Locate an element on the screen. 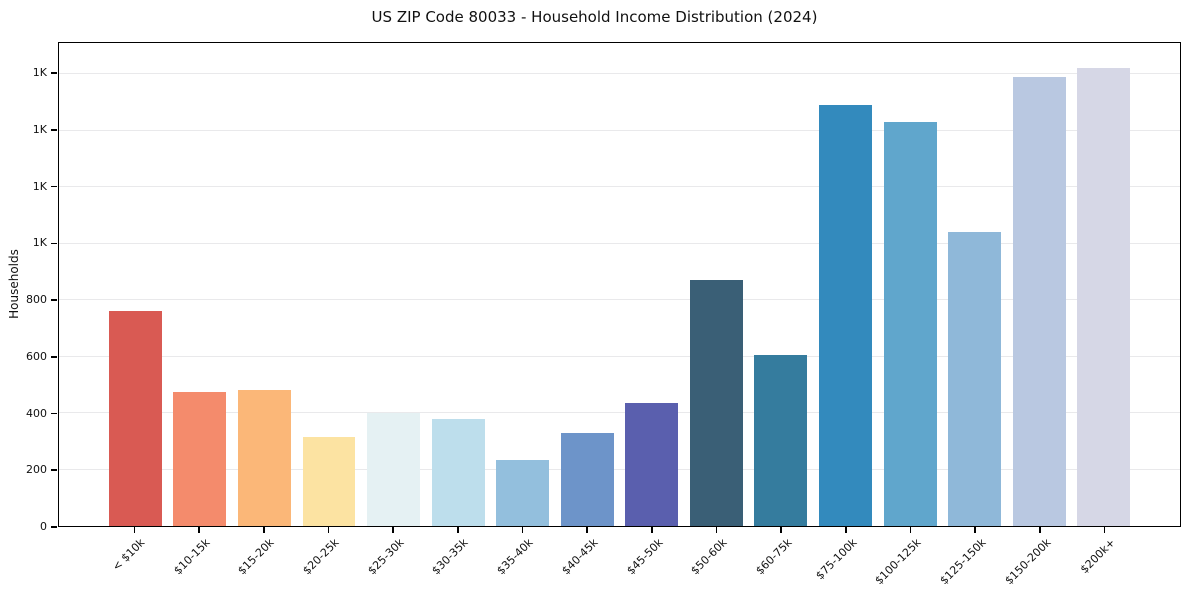  x-tick-label: < $10k is located at coordinates (128, 555).